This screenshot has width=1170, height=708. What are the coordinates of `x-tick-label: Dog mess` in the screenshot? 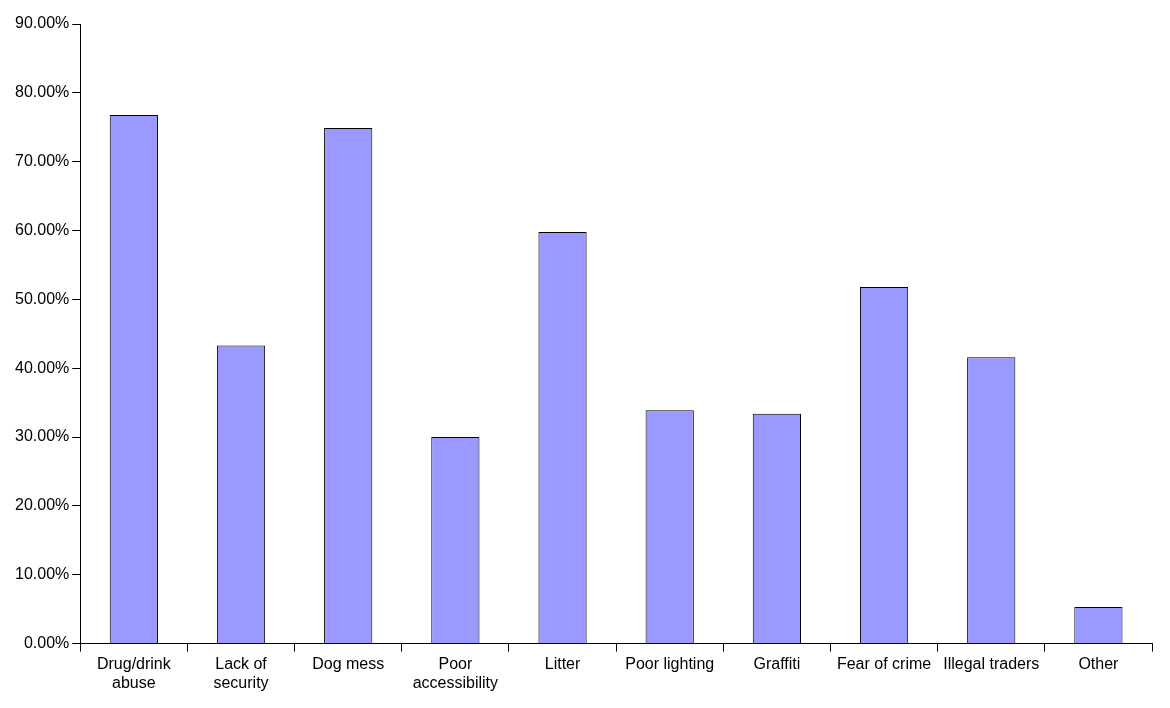 It's located at (348, 663).